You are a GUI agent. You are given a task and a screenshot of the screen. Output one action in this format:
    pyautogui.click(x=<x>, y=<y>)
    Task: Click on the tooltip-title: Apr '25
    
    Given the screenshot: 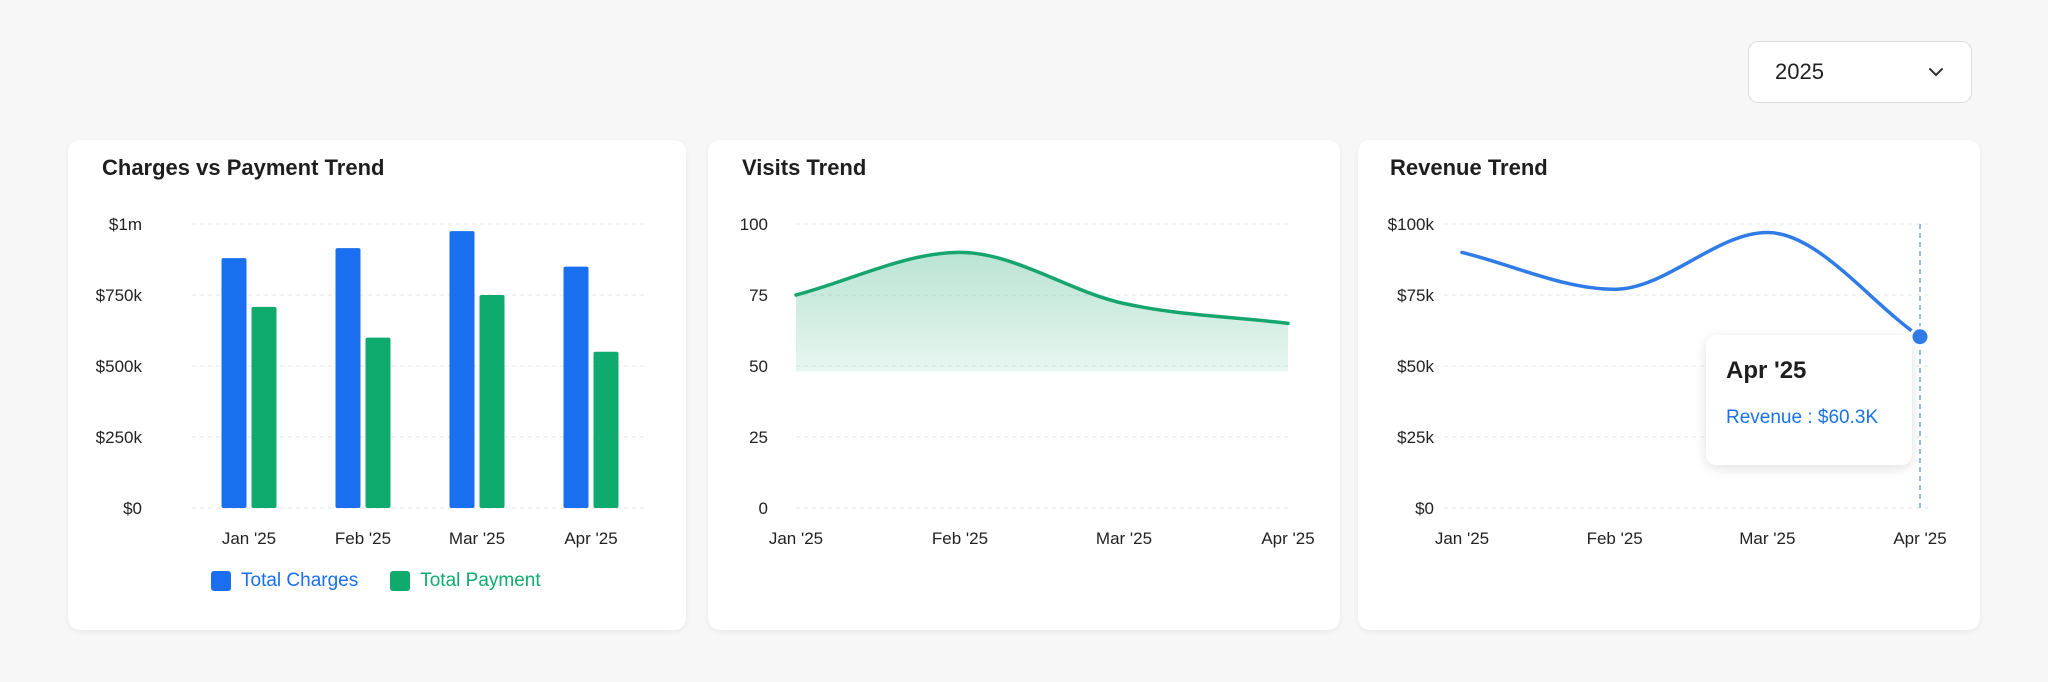 What is the action you would take?
    pyautogui.click(x=1766, y=370)
    